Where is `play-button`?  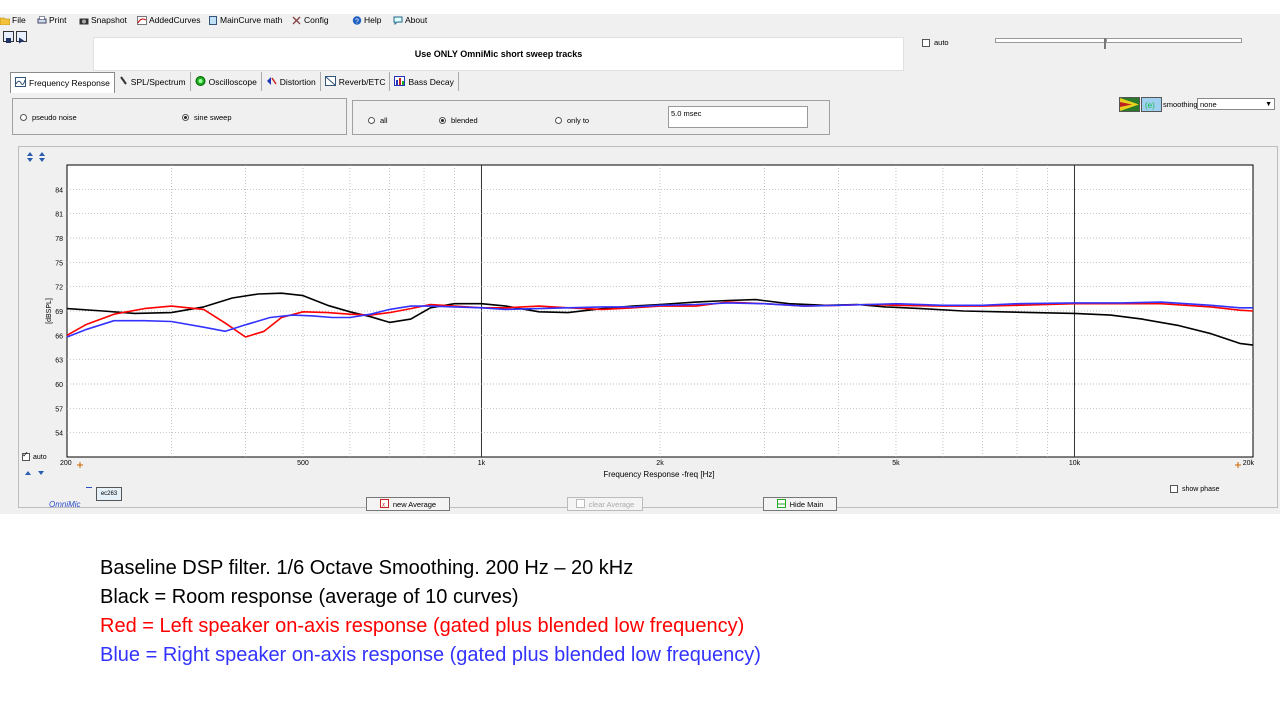 play-button is located at coordinates (21, 37).